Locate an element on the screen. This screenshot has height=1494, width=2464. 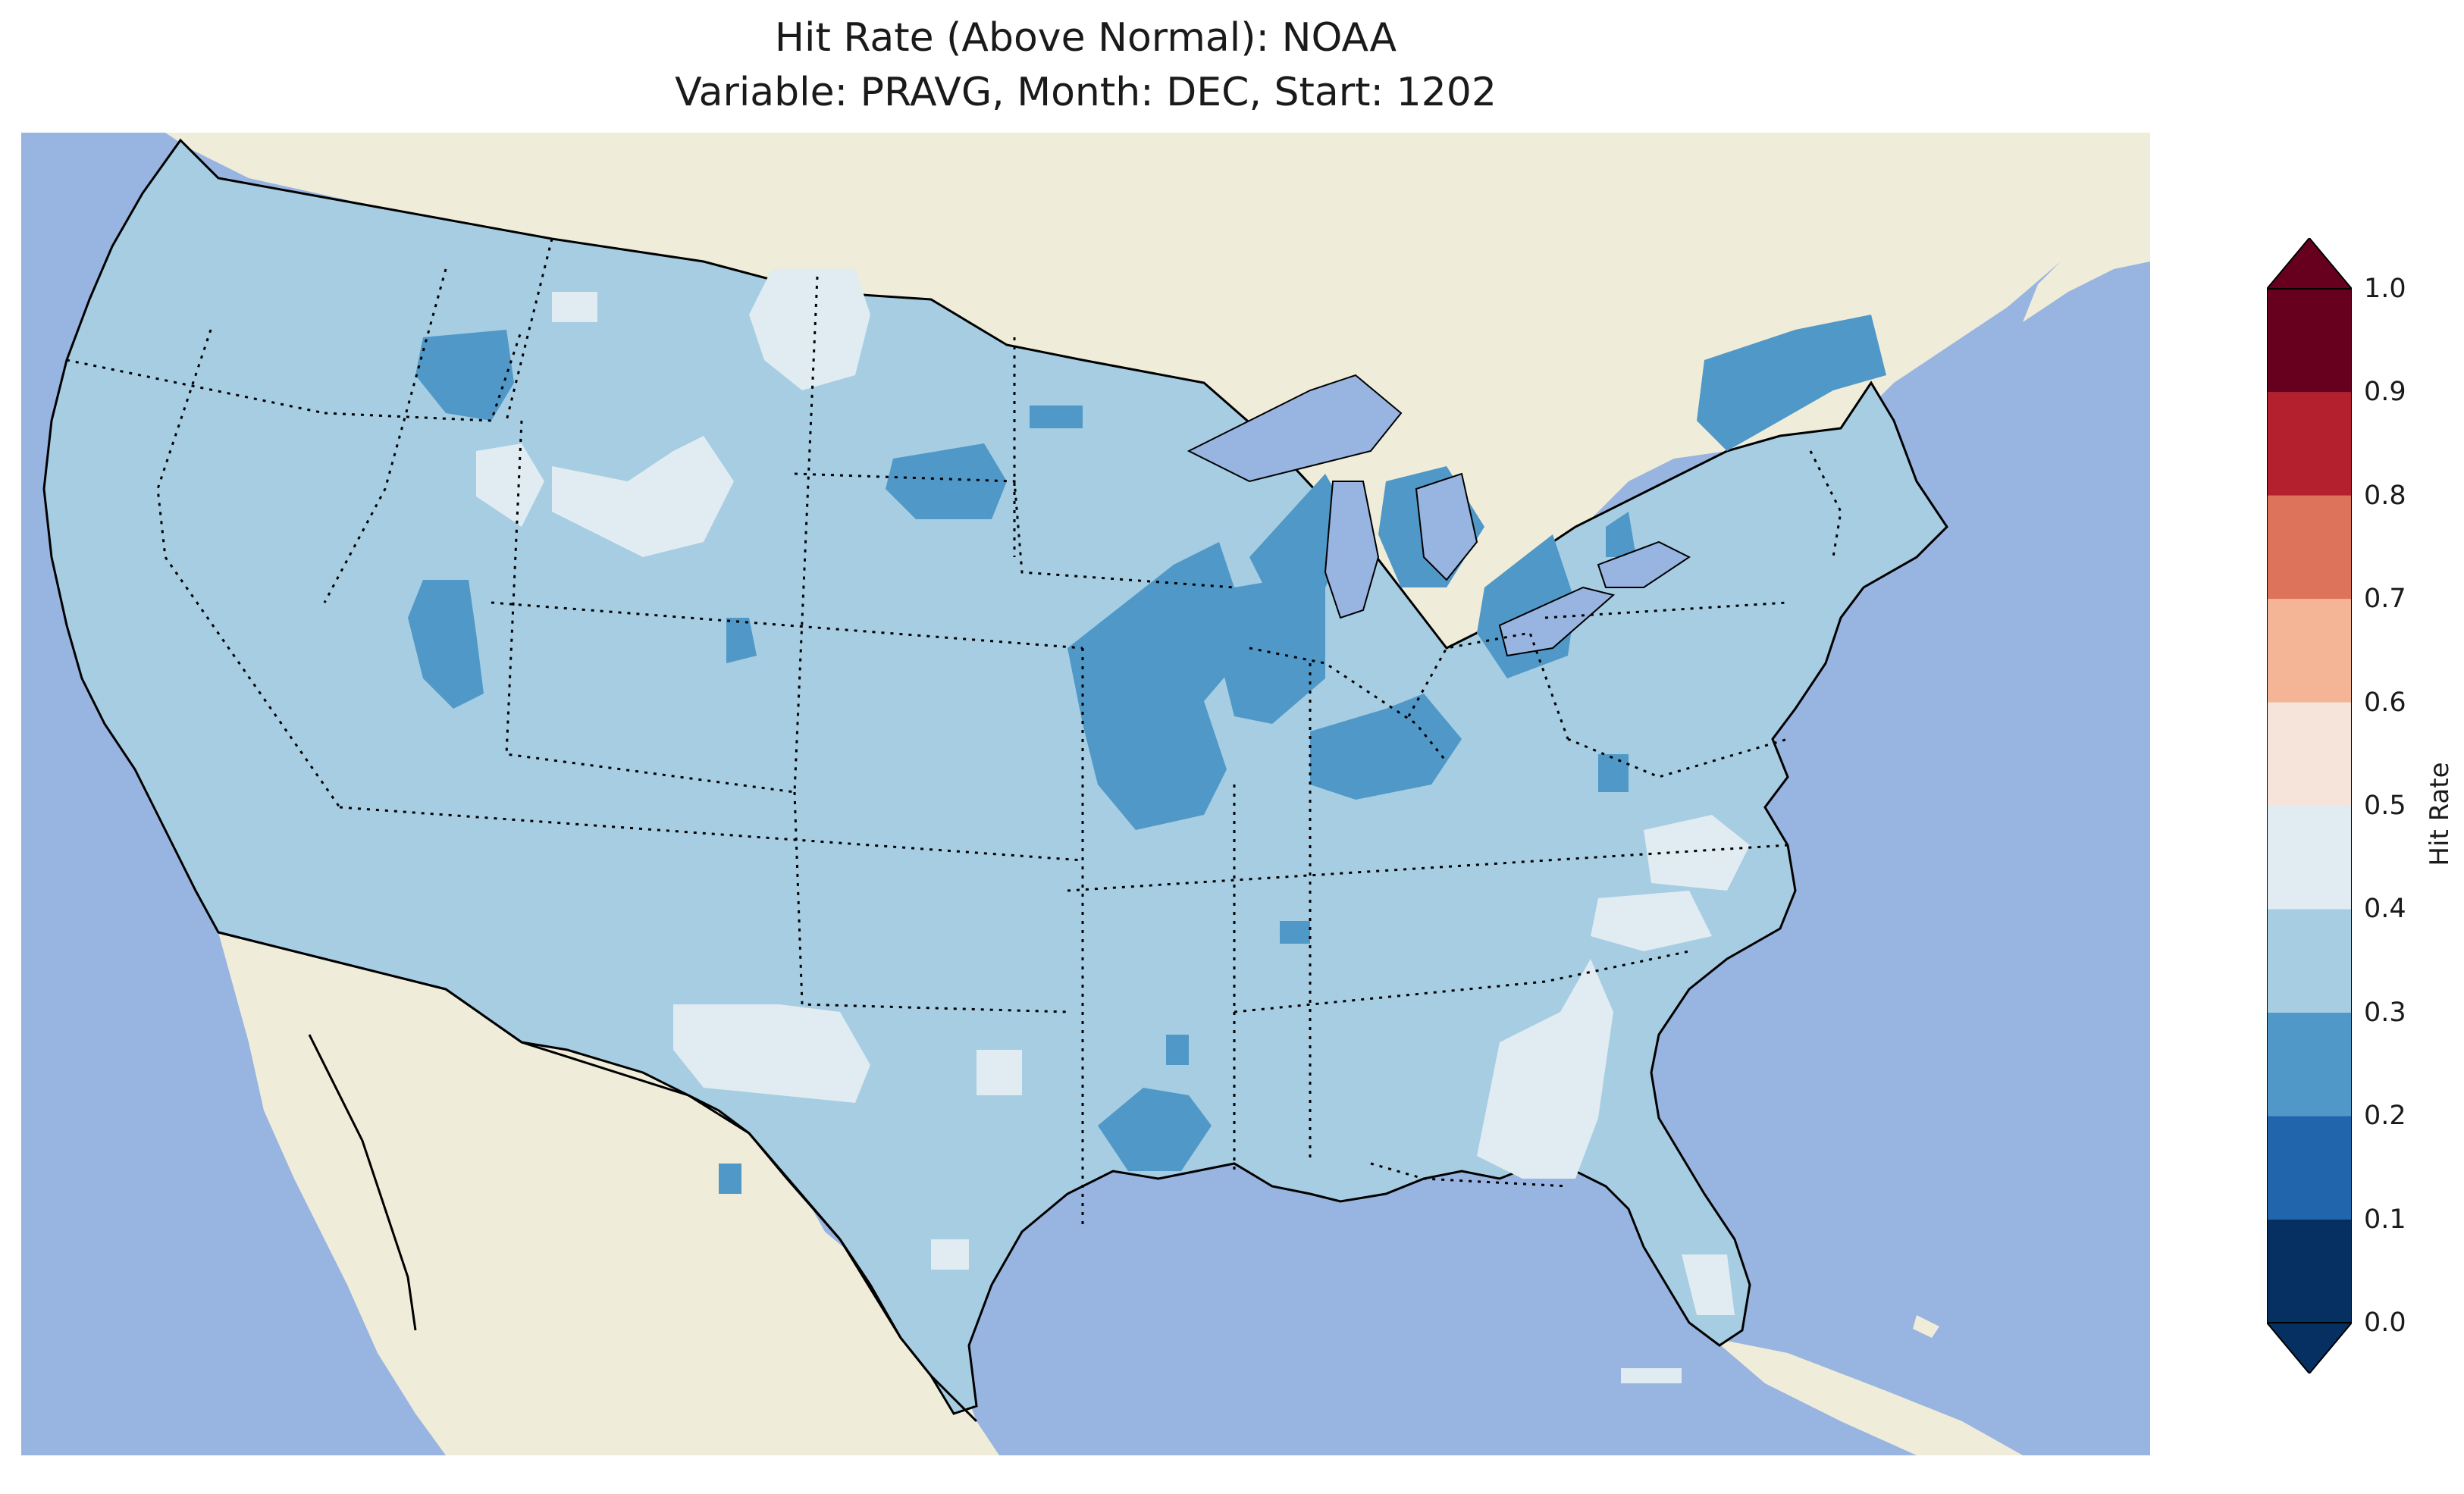
colorbar-tick-label: 0.4 is located at coordinates (2385, 909).